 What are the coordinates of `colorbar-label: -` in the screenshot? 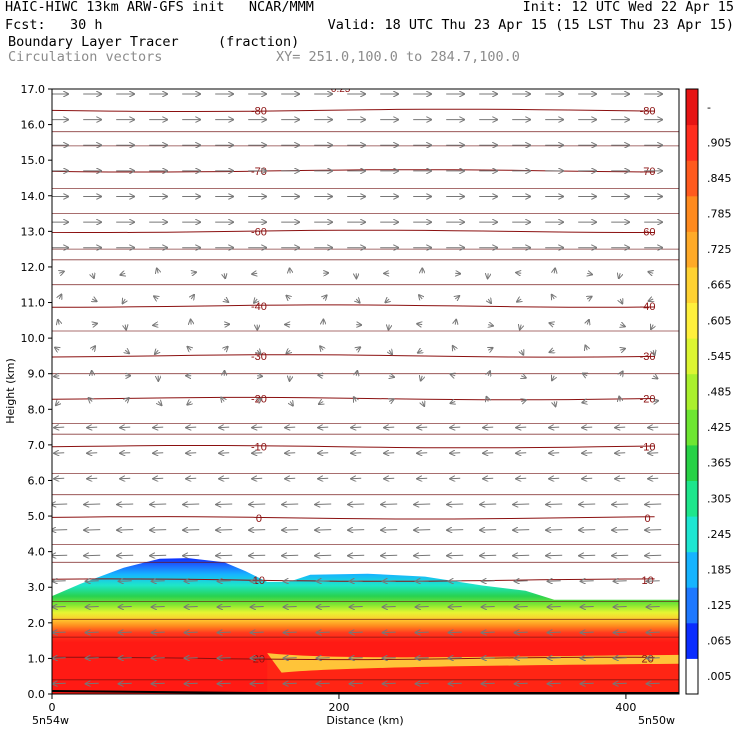 It's located at (709, 107).